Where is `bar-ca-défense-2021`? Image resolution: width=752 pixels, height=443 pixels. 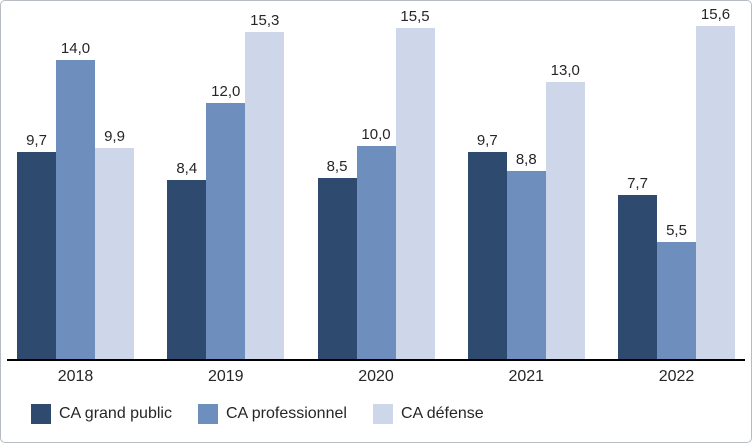 bar-ca-défense-2021 is located at coordinates (565, 220).